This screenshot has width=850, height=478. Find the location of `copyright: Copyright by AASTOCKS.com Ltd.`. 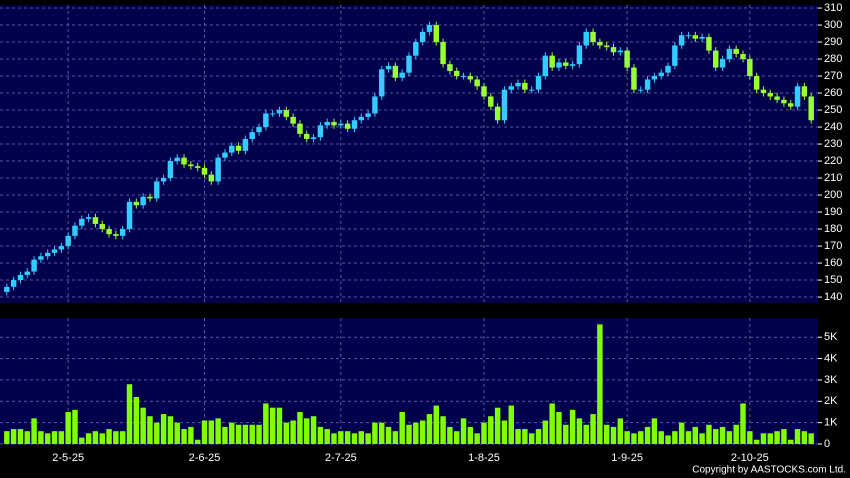

copyright: Copyright by AASTOCKS.com Ltd. is located at coordinates (769, 470).